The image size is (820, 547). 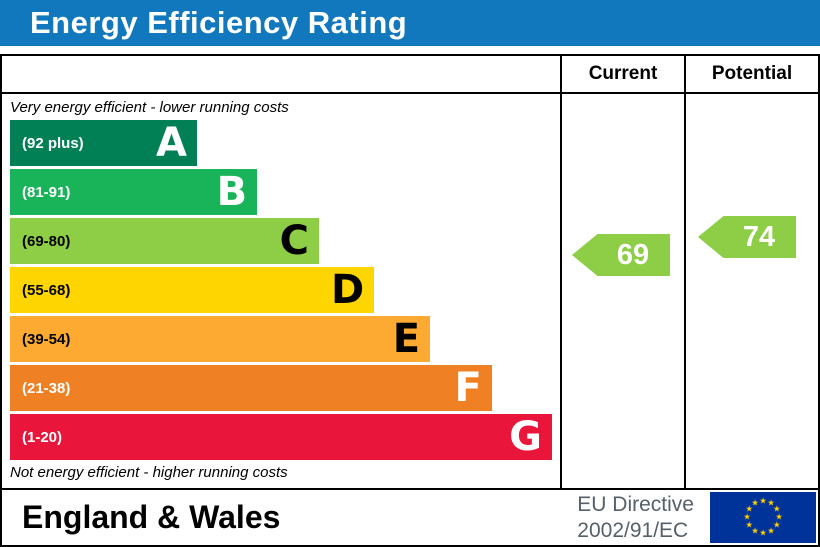 What do you see at coordinates (103, 143) in the screenshot?
I see `band-bar: (92 plus) A` at bounding box center [103, 143].